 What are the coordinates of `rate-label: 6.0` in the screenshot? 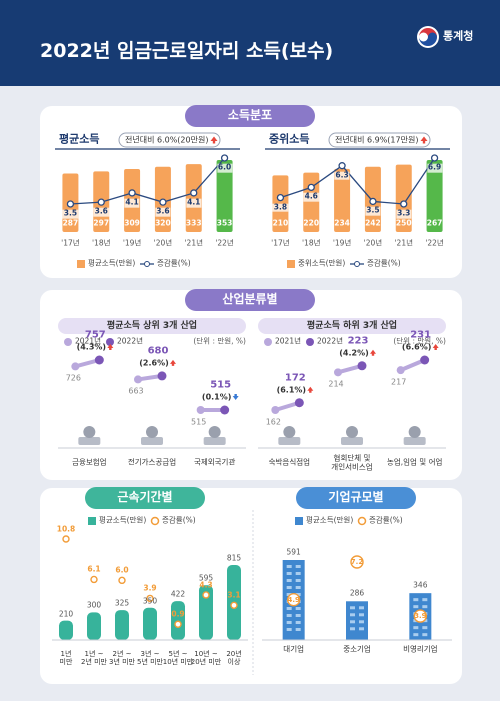 It's located at (122, 571).